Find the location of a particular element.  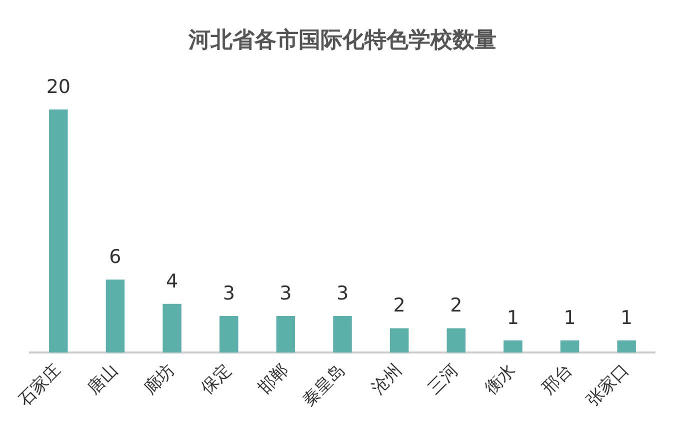

x-tick-label: 三河 is located at coordinates (443, 379).